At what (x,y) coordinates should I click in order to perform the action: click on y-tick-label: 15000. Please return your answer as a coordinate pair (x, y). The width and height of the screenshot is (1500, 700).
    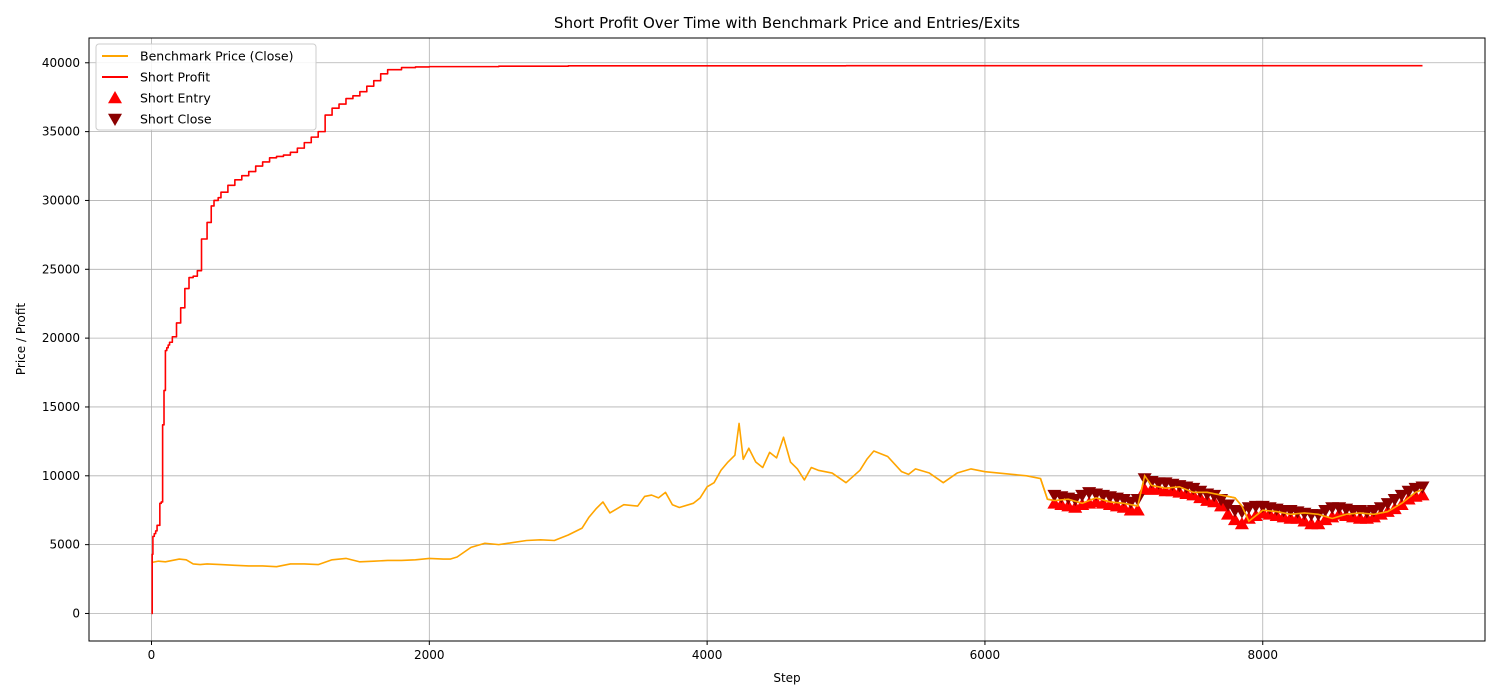
    Looking at the image, I should click on (61, 407).